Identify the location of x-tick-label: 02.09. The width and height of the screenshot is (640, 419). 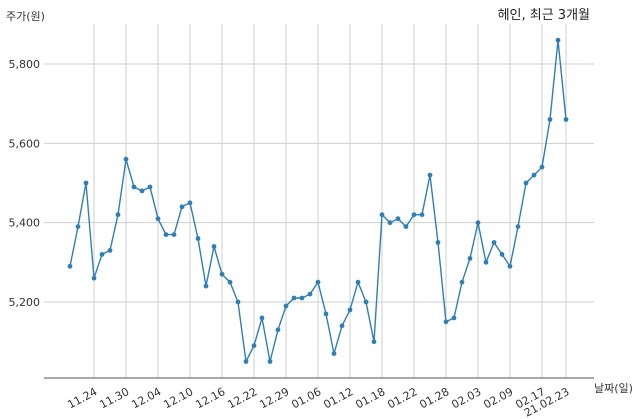
(498, 398).